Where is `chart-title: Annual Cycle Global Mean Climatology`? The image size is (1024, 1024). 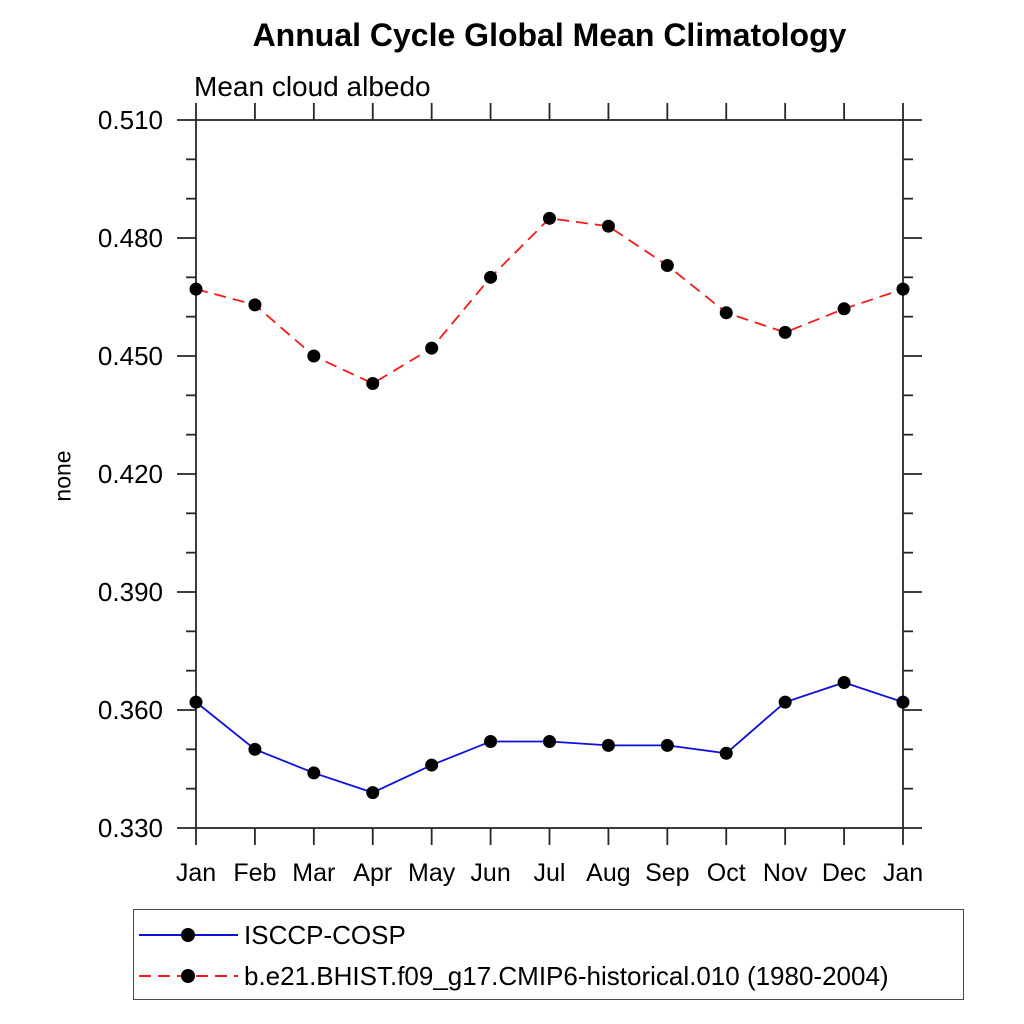
chart-title: Annual Cycle Global Mean Climatology is located at coordinates (549, 35).